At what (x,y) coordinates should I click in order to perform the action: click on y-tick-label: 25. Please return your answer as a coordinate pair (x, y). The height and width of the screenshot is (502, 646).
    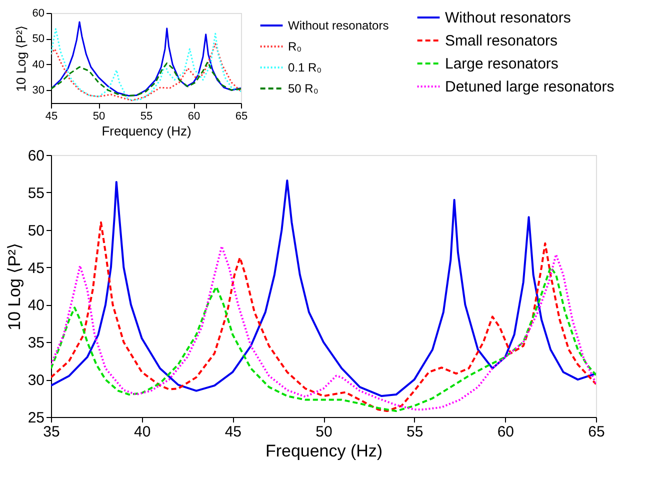
    Looking at the image, I should click on (36, 418).